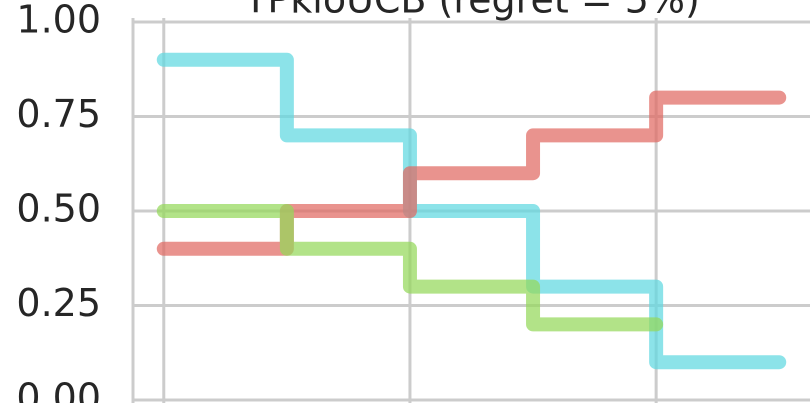 The image size is (811, 403). I want to click on y-tick-label: 0.25, so click(58, 303).